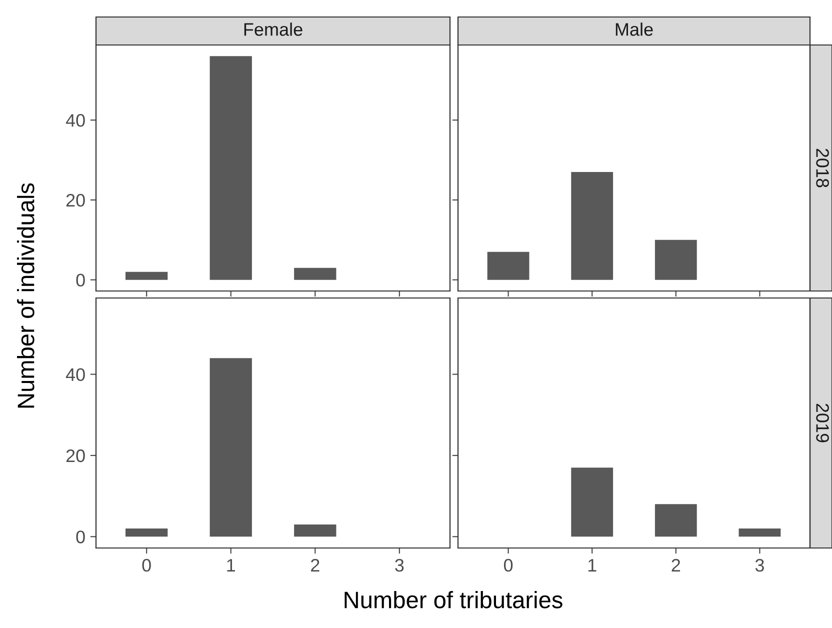  Describe the element at coordinates (822, 423) in the screenshot. I see `text: 2019` at that location.